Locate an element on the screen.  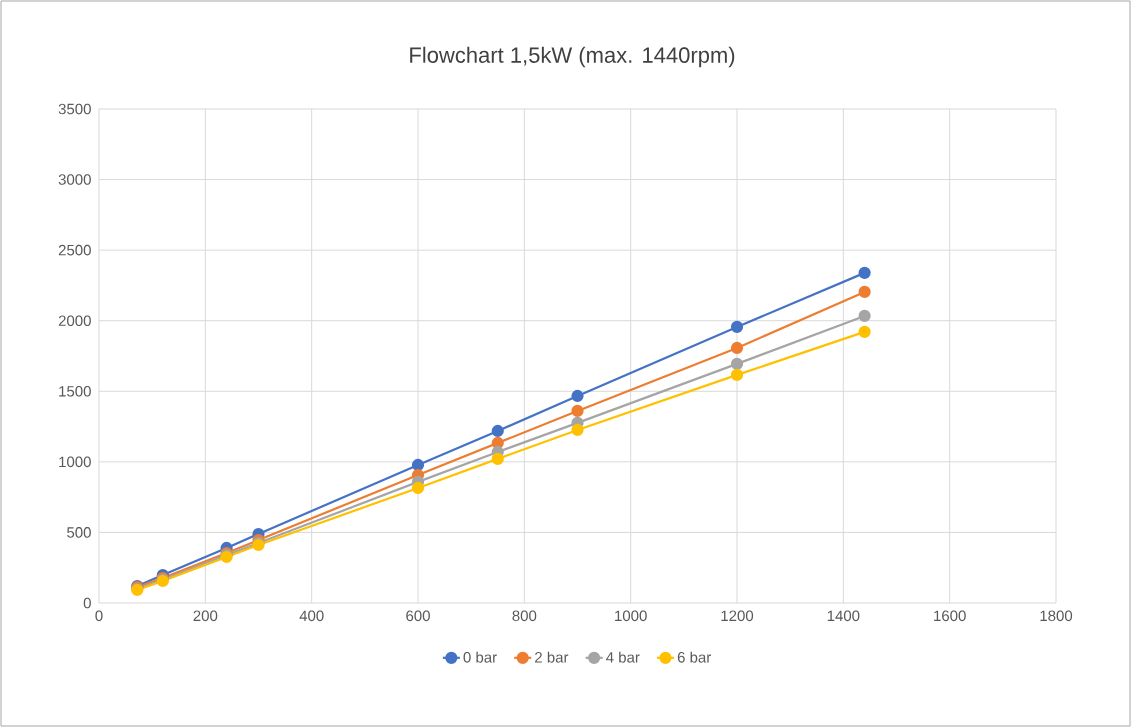
y-tick-label: 0 is located at coordinates (87, 603).